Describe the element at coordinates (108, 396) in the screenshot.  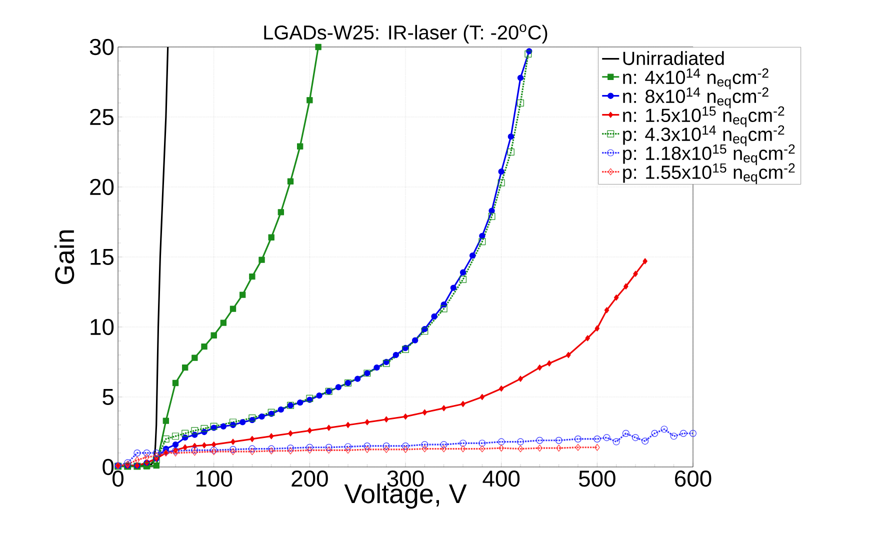
I see `y-tick-label: 5` at that location.